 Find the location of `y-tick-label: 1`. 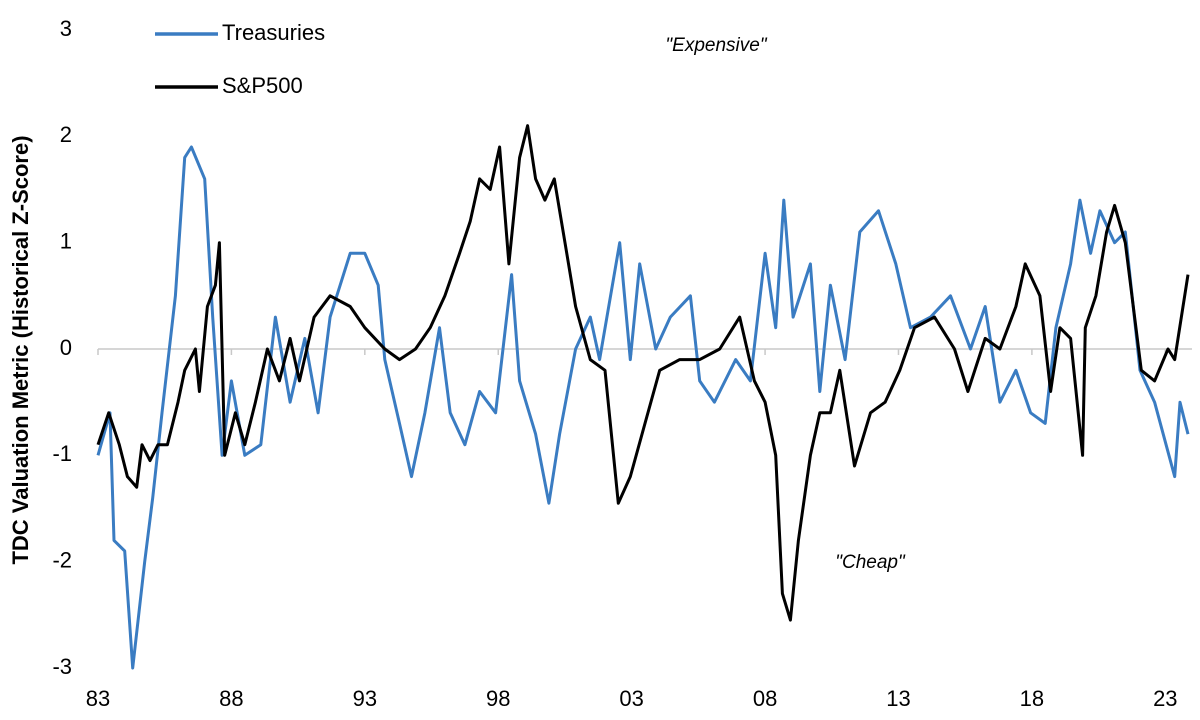

y-tick-label: 1 is located at coordinates (66, 240).